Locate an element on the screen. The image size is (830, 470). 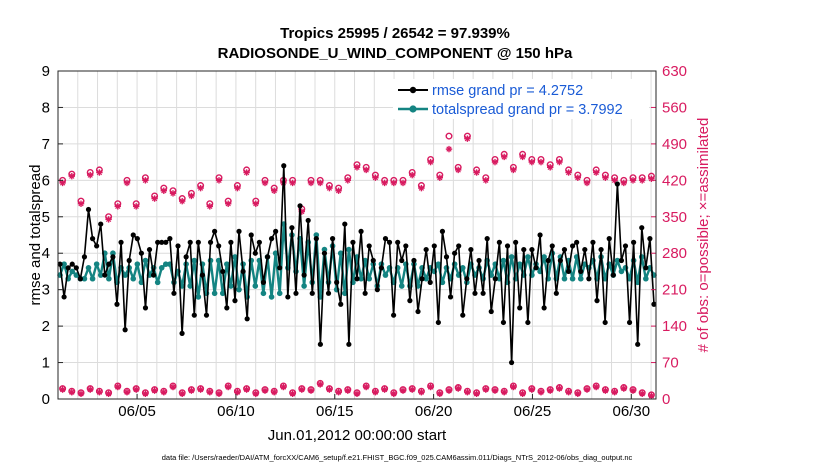
x-tick-label: 06/25 is located at coordinates (533, 411).